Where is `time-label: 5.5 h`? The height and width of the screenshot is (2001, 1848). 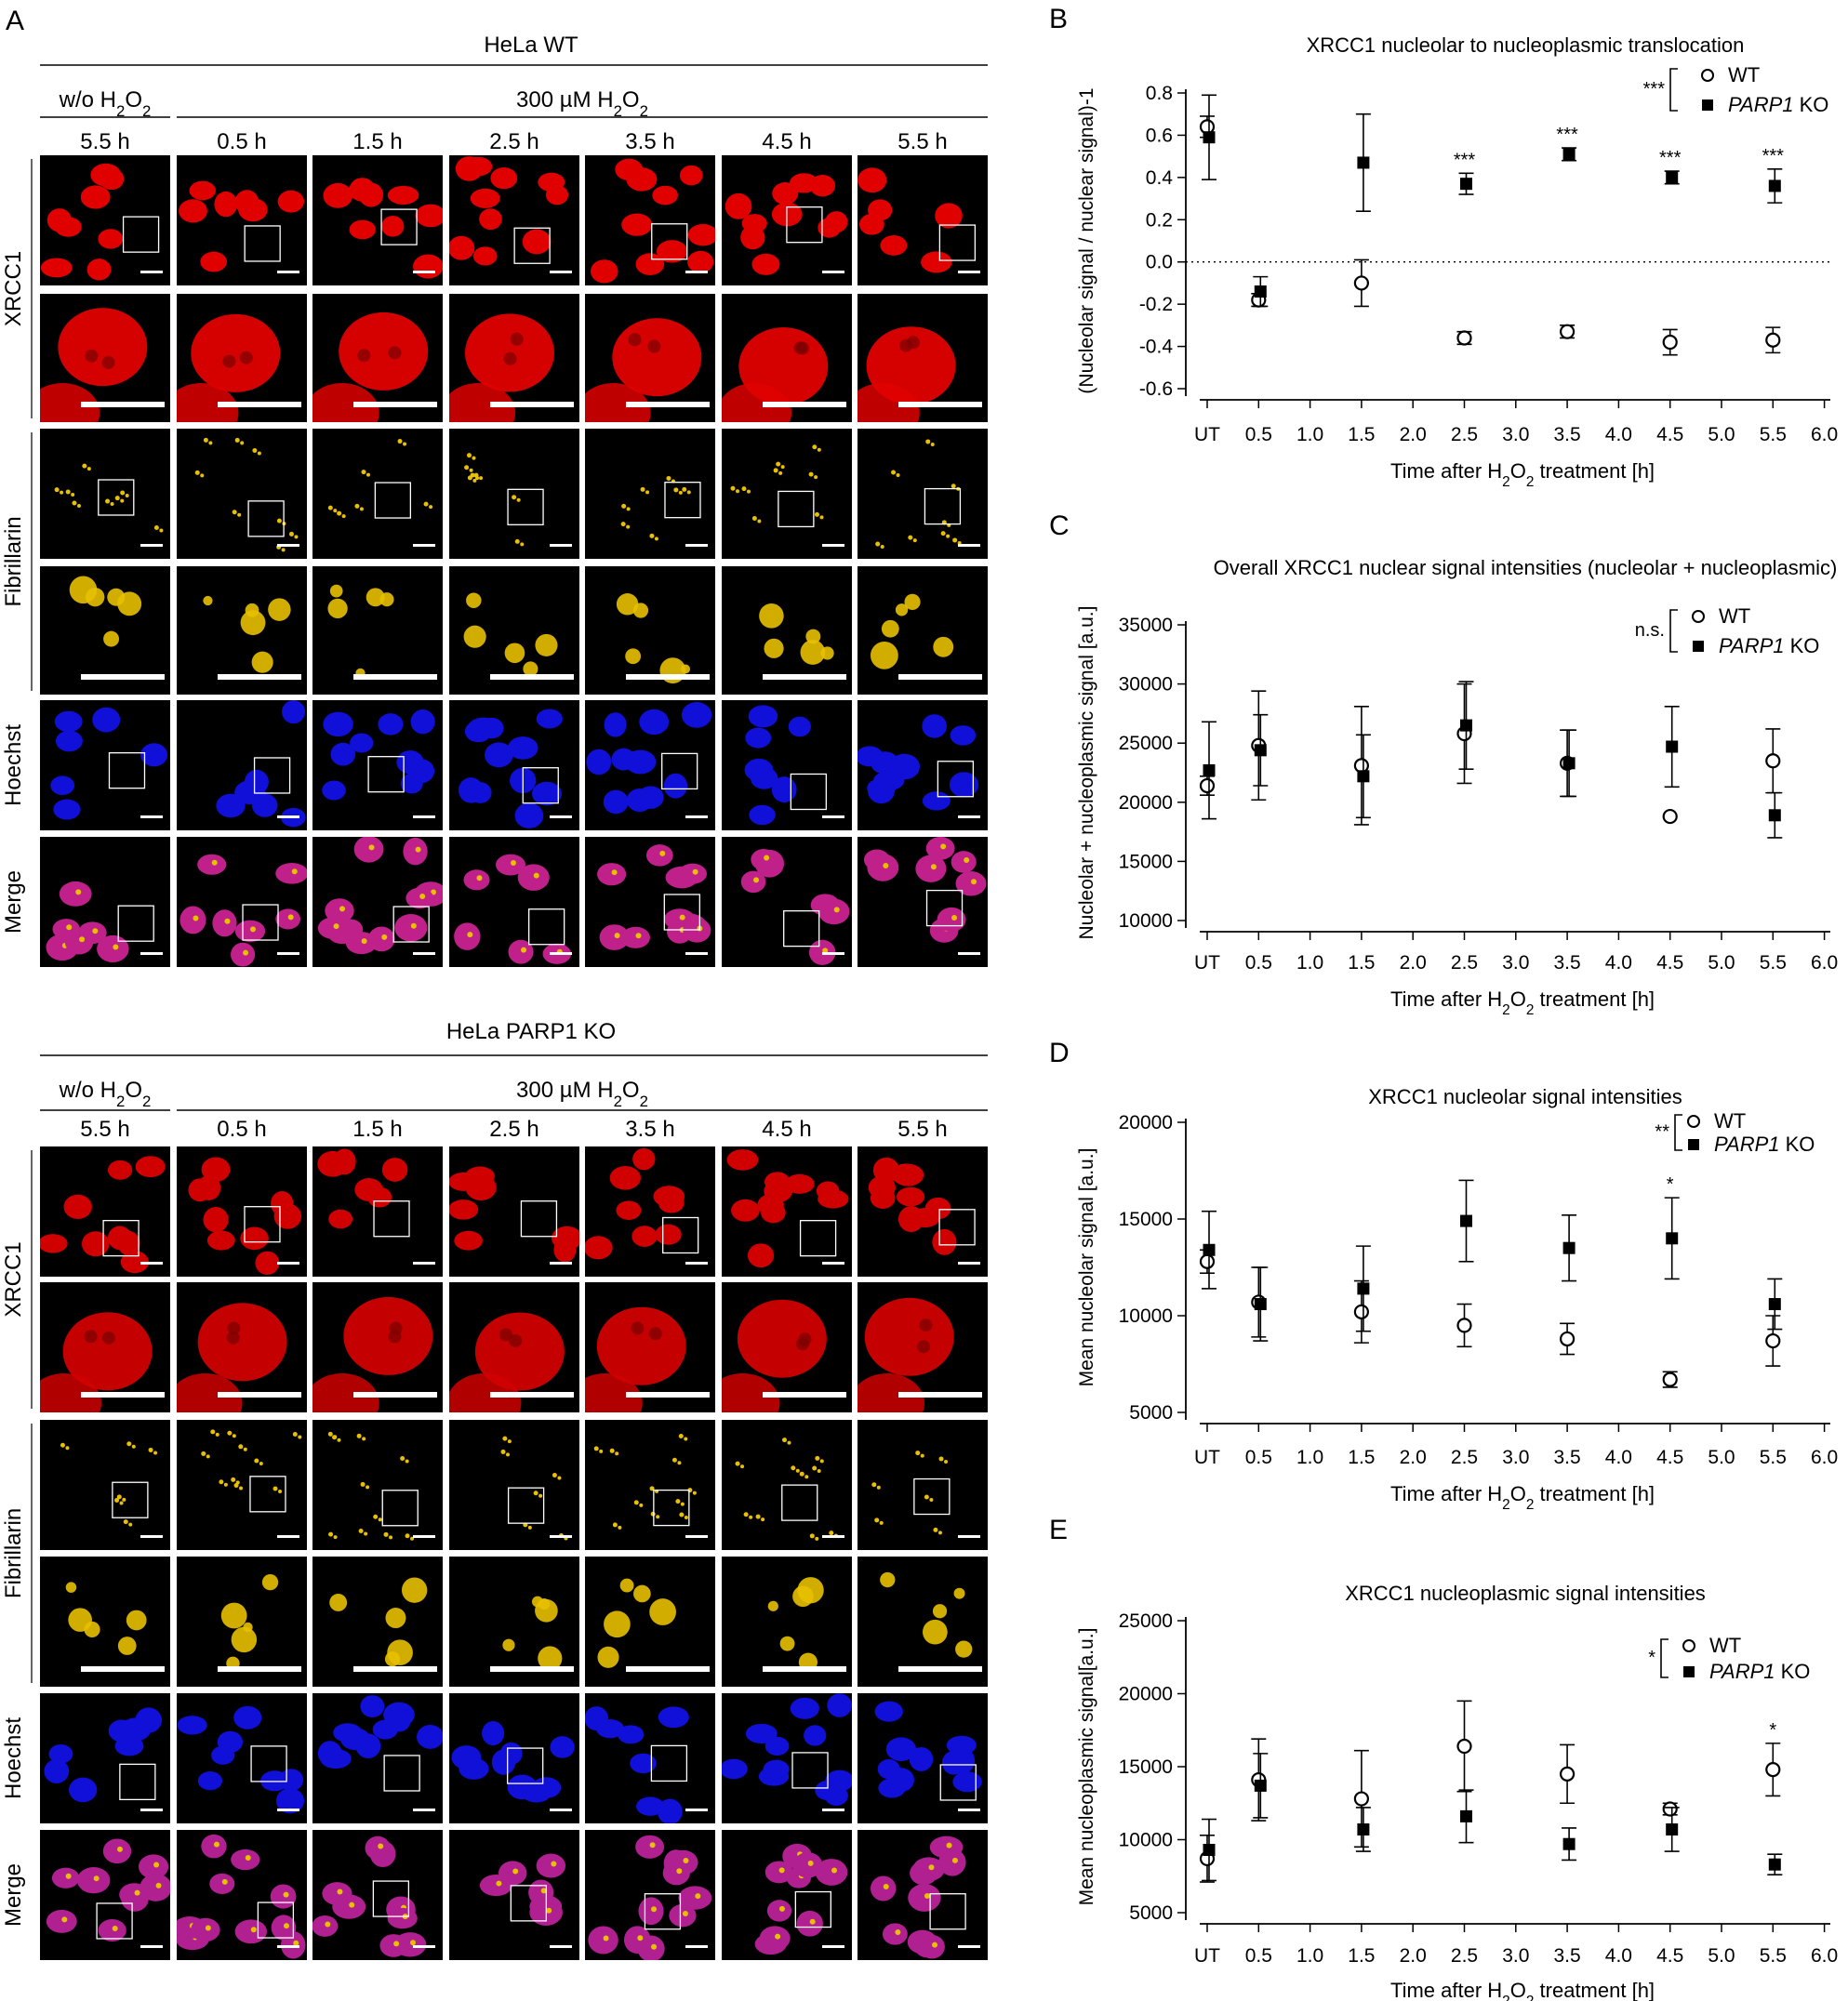
time-label: 5.5 h is located at coordinates (922, 142).